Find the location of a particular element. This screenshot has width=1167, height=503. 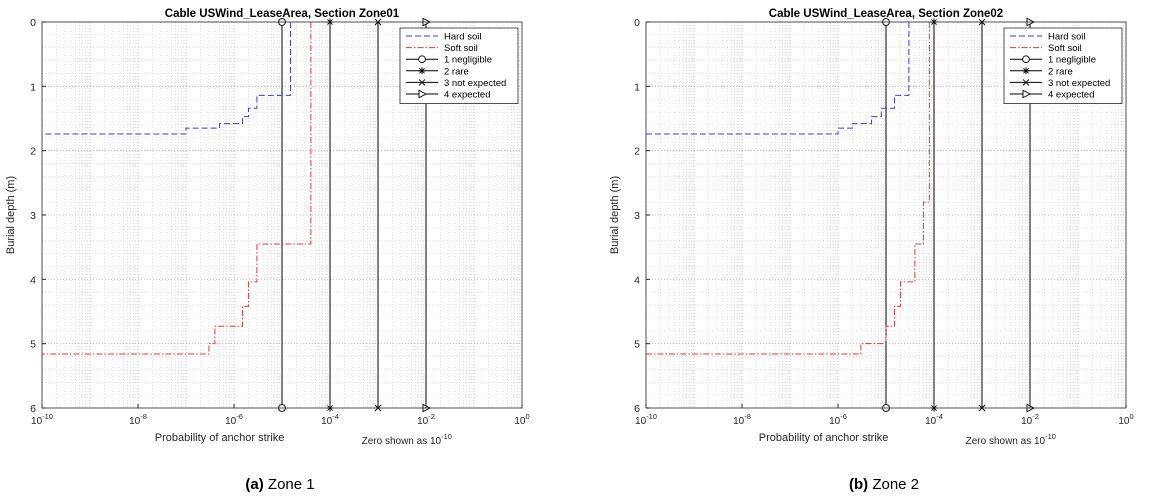

caption-text: Zone 2 is located at coordinates (896, 484).